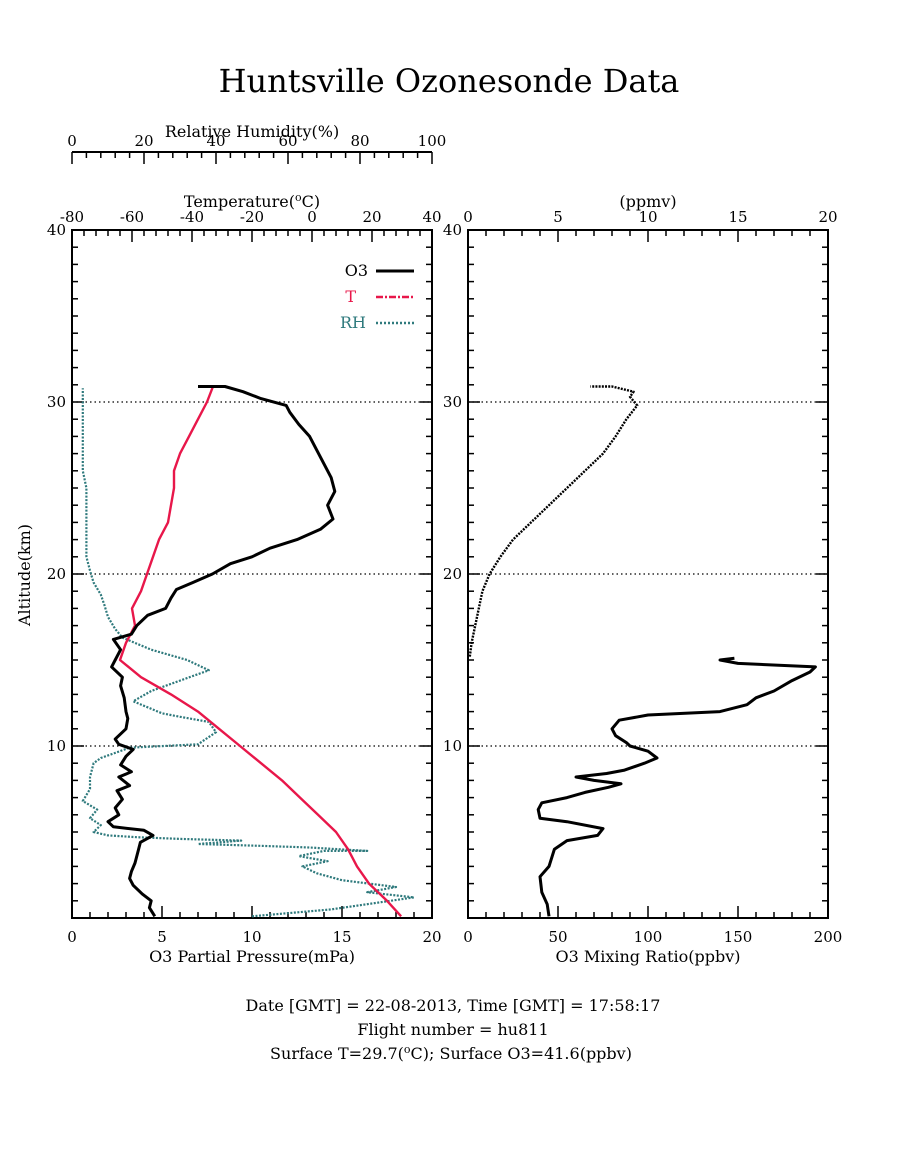  What do you see at coordinates (252, 131) in the screenshot?
I see `rh-axis-label: Relative Humidity(%)` at bounding box center [252, 131].